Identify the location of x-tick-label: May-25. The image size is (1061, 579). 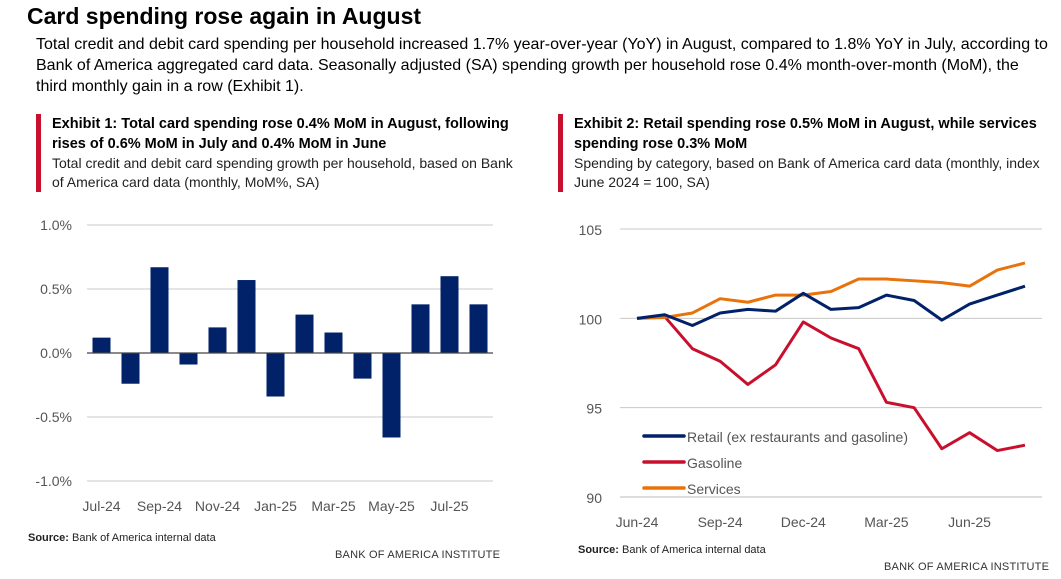
(391, 506).